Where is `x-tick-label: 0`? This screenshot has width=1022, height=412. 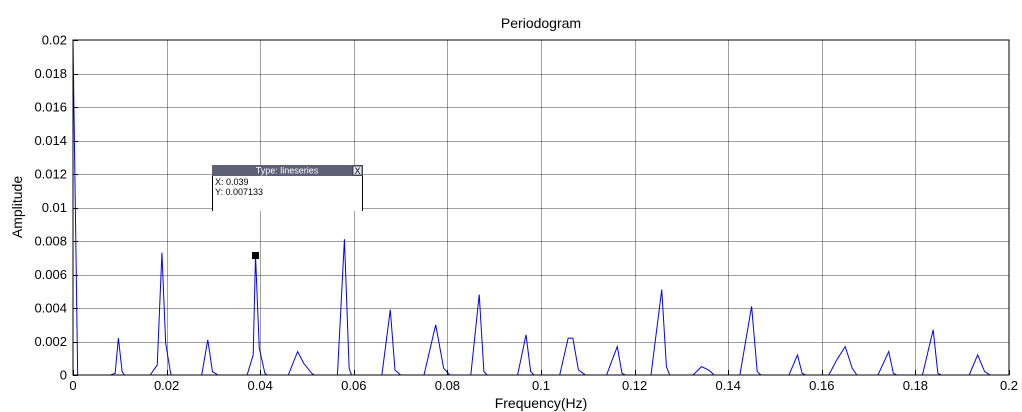 x-tick-label: 0 is located at coordinates (72, 385).